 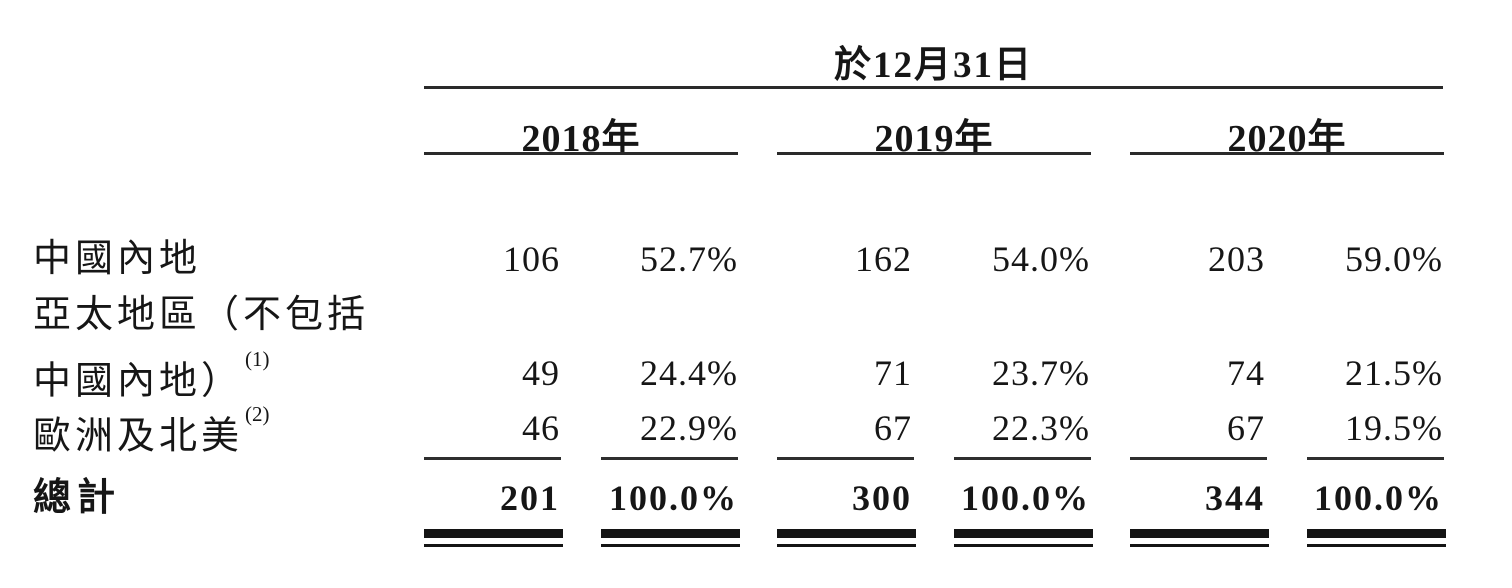 I want to click on cell-2019-percent: 22.3%, so click(x=1041, y=428).